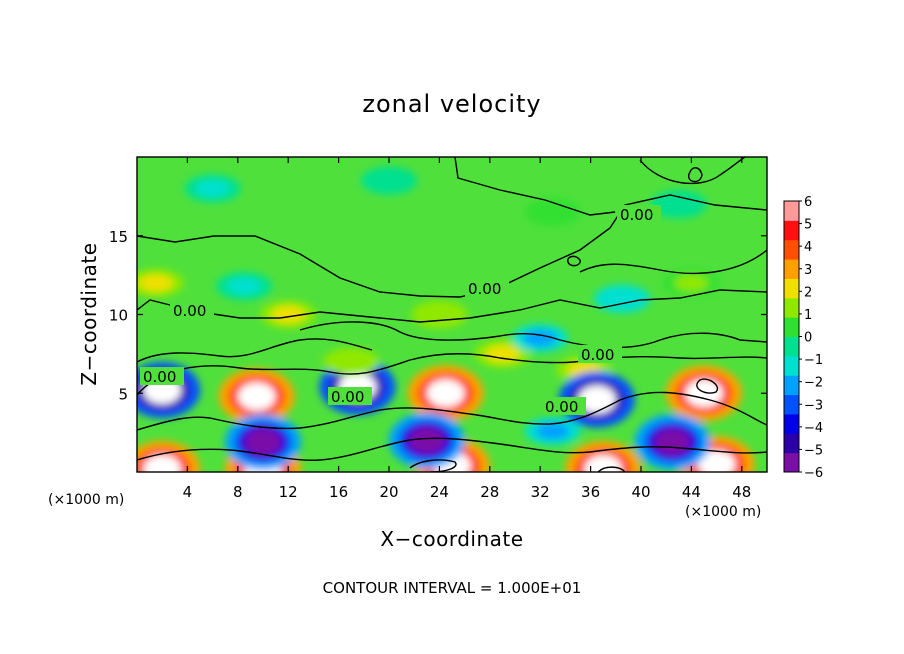 The height and width of the screenshot is (654, 904). What do you see at coordinates (452, 588) in the screenshot?
I see `contour-interval-note: CONTOUR INTERVAL = 1.000E+01` at bounding box center [452, 588].